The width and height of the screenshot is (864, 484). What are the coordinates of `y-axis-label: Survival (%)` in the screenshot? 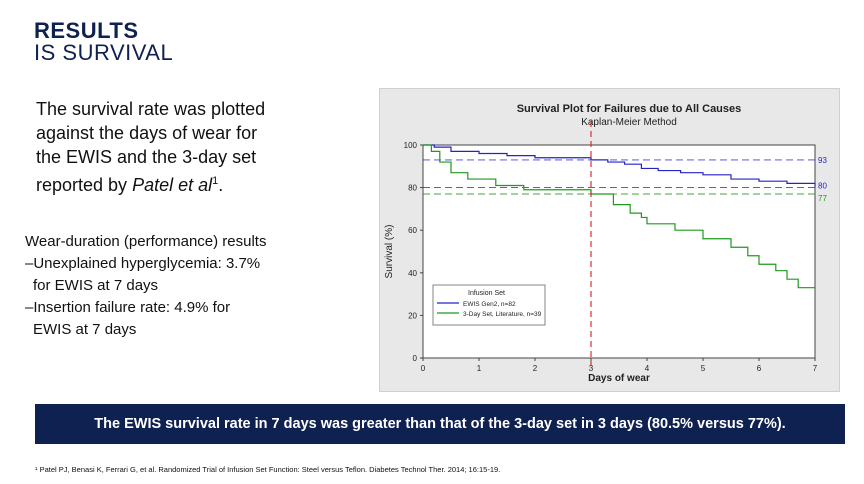 It's located at (389, 252).